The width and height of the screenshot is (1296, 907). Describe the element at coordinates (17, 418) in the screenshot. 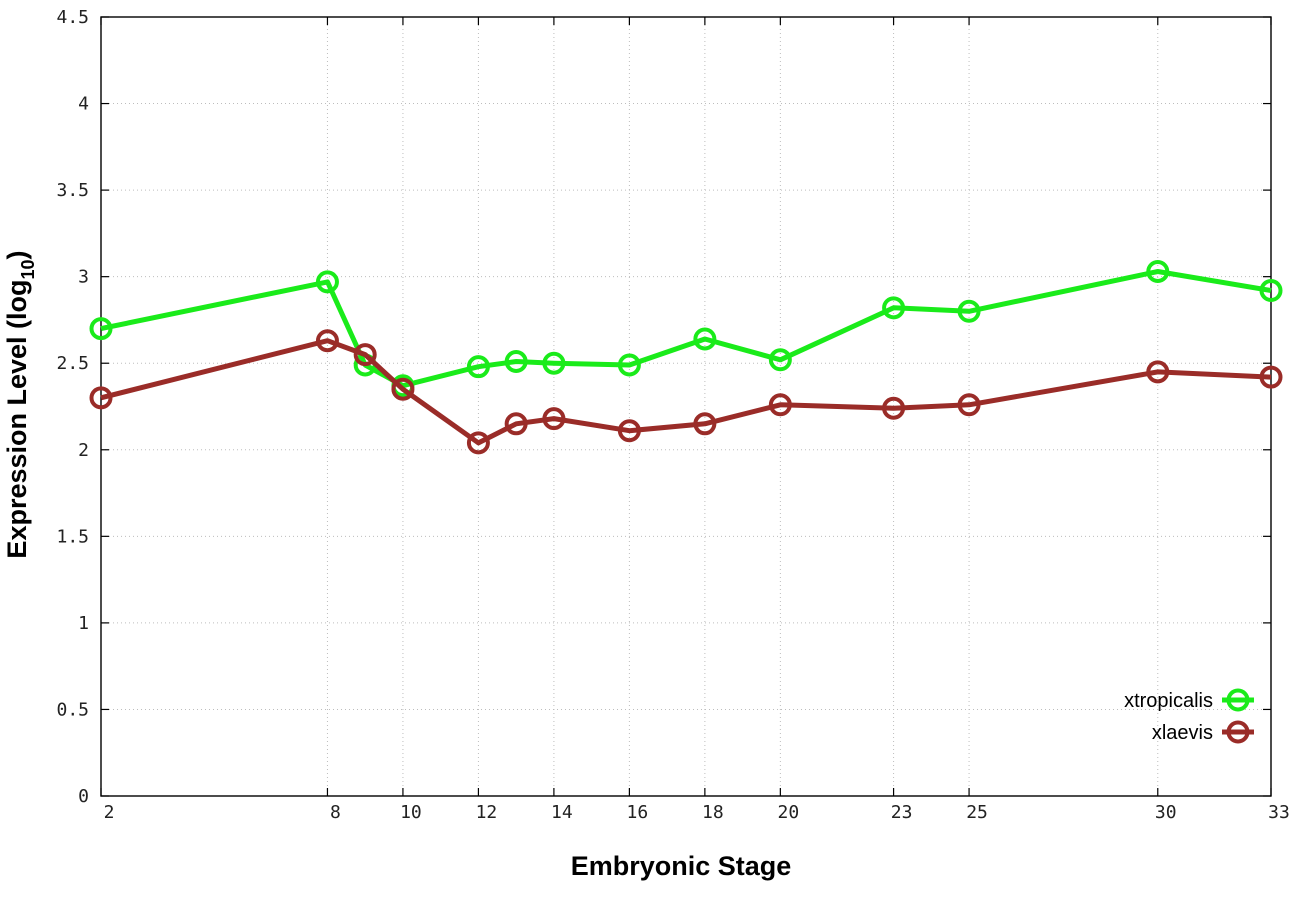

I see `y-axis-title-main: Expression Level (log` at that location.